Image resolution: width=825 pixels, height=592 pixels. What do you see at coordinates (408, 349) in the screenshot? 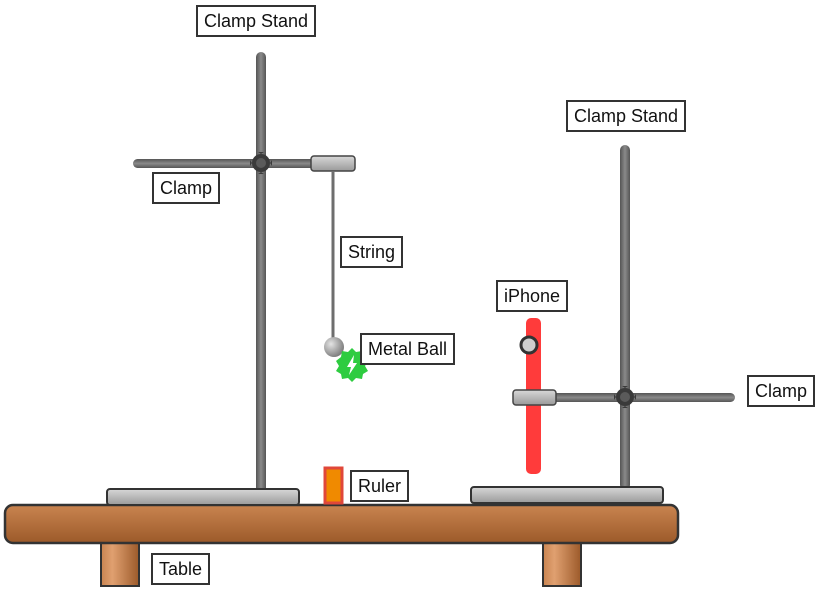
I see `label-metal-ball: Metal Ball` at bounding box center [408, 349].